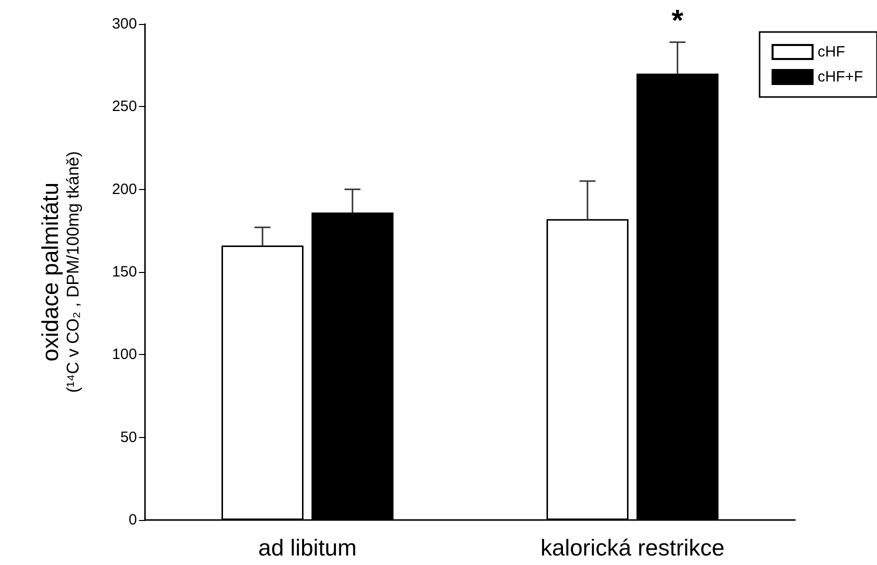 This screenshot has height=565, width=877. I want to click on y-tick-label: 200, so click(124, 189).